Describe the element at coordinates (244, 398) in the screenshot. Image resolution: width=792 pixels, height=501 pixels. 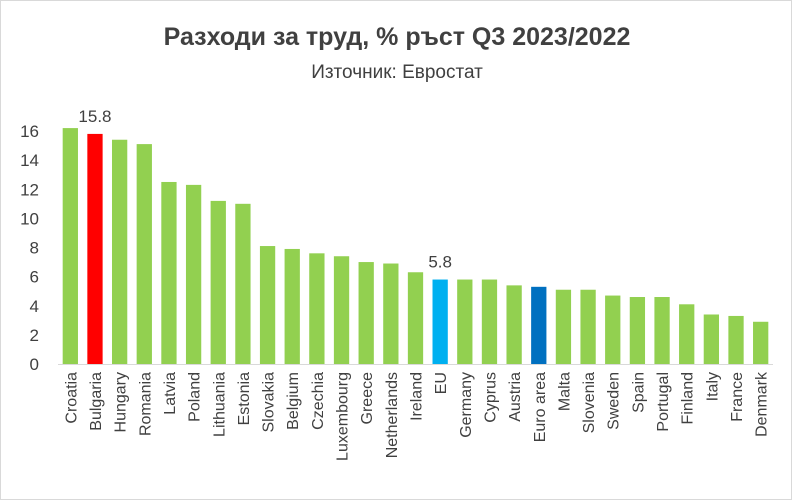
I see `x-tick-label: Estonia` at that location.